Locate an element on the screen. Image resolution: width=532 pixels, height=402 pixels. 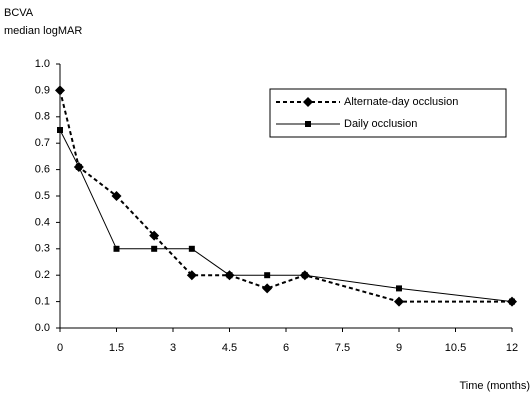
y-tick-label: 0.4 is located at coordinates (42, 222).